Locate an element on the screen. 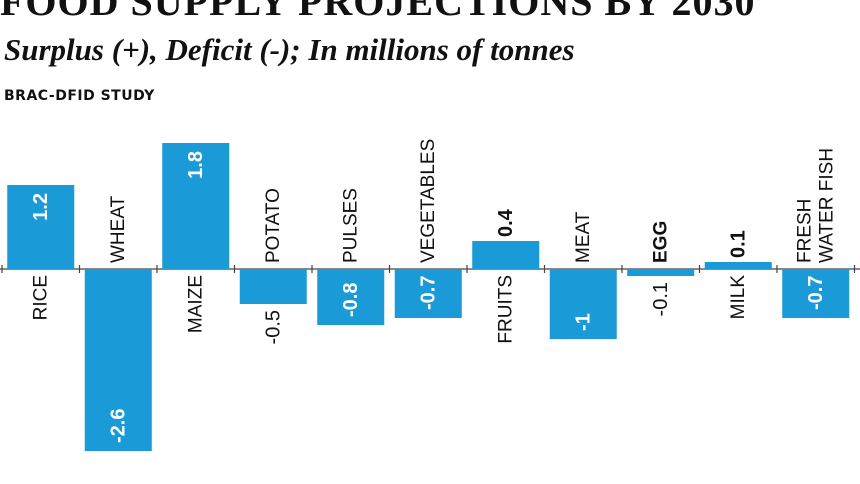  category-label: MAIZE is located at coordinates (195, 304).